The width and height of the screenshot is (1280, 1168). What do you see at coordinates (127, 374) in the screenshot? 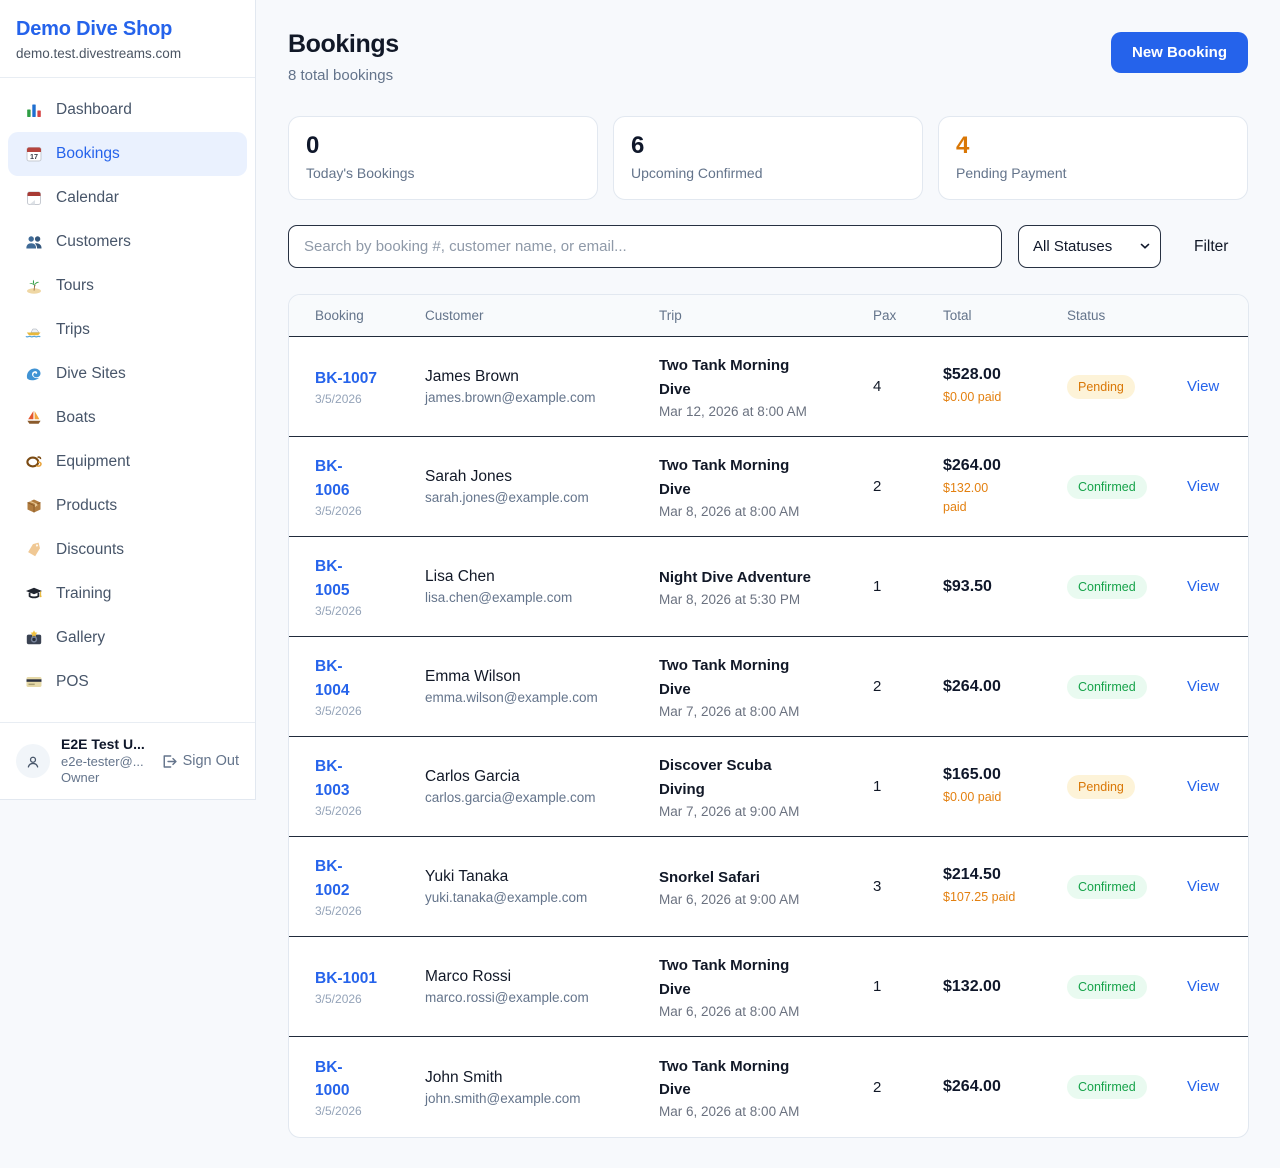
I see `sidebar-item-dive-sites: Dive Sites` at bounding box center [127, 374].